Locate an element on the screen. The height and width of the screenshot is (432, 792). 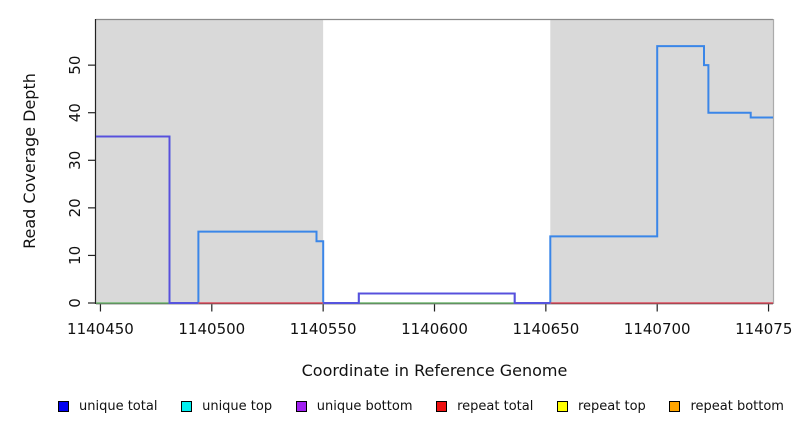
legend-item-unique-bottom: unique bottom is located at coordinates (354, 406).